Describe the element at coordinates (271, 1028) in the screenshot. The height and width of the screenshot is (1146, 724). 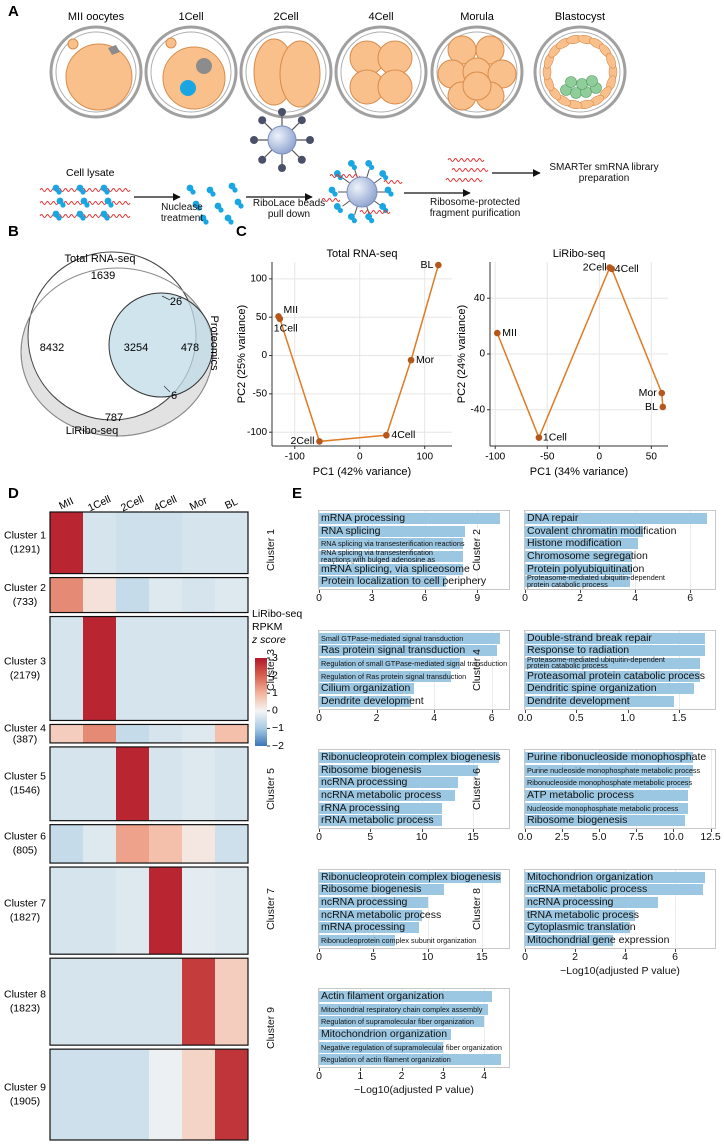
I see `cluster-title: Cluster 9` at that location.